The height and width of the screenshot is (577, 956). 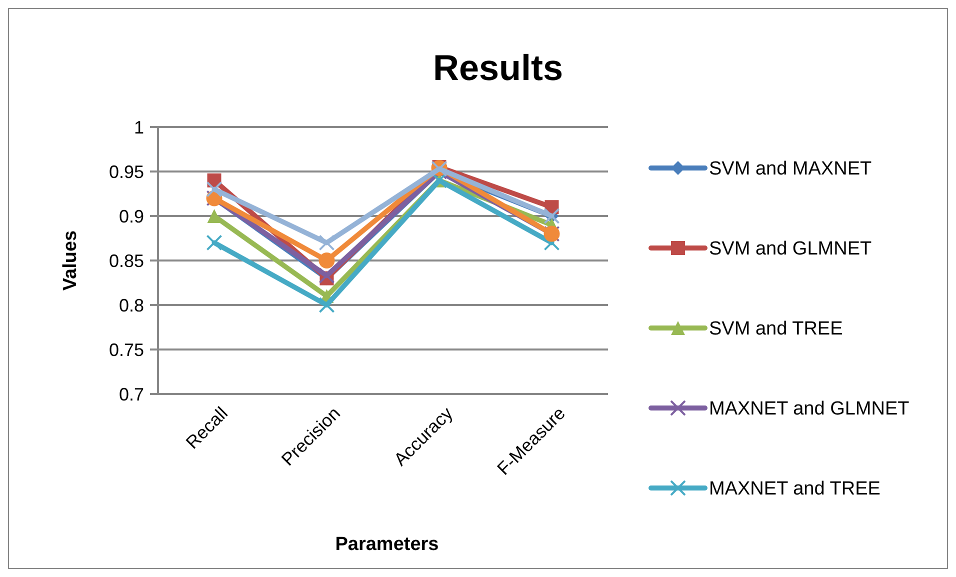 What do you see at coordinates (790, 249) in the screenshot?
I see `legend-label: SVM and GLMNET` at bounding box center [790, 249].